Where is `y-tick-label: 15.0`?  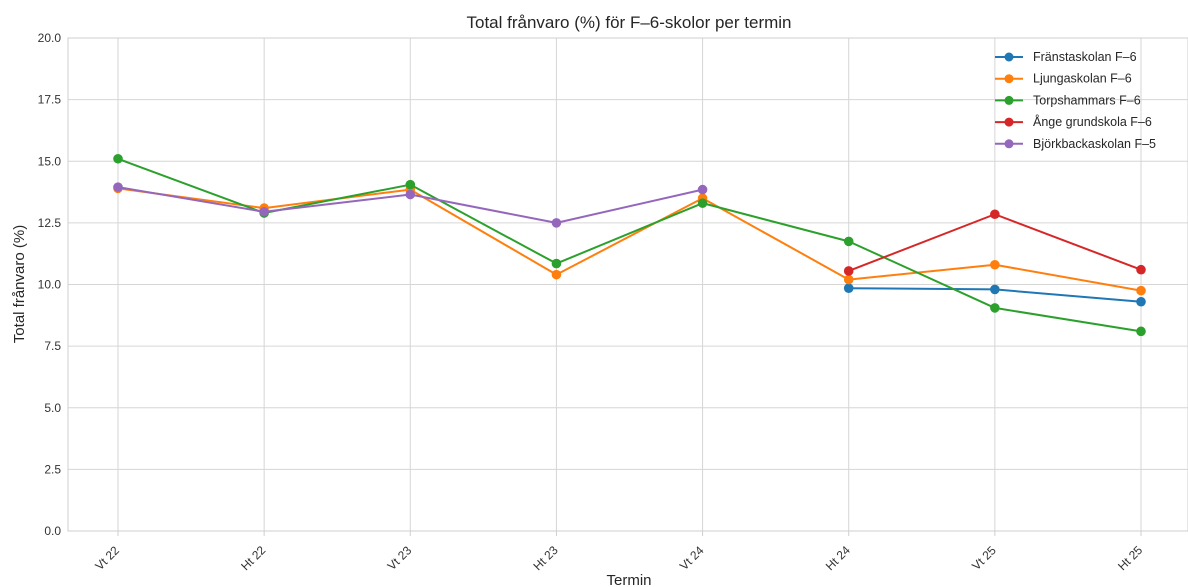 y-tick-label: 15.0 is located at coordinates (50, 161).